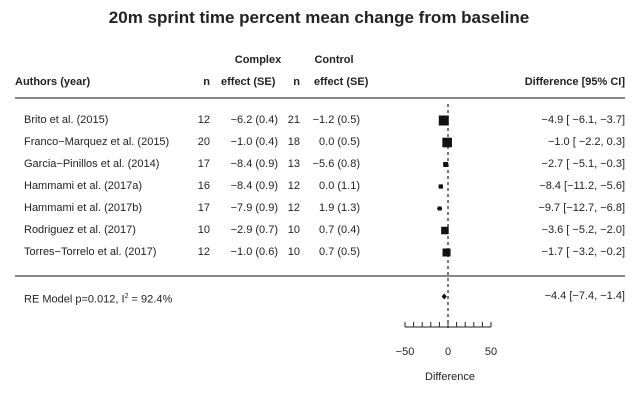 Image resolution: width=638 pixels, height=400 pixels. I want to click on complex-effect: −2.9 (0.7), so click(254, 230).